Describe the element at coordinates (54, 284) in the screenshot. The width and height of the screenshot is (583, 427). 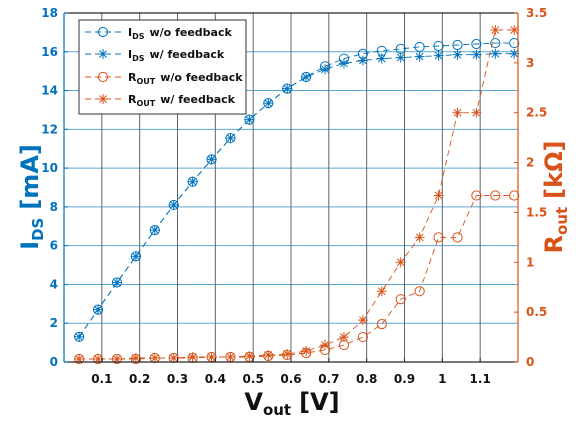
I see `y-left-tick-label: 4` at that location.